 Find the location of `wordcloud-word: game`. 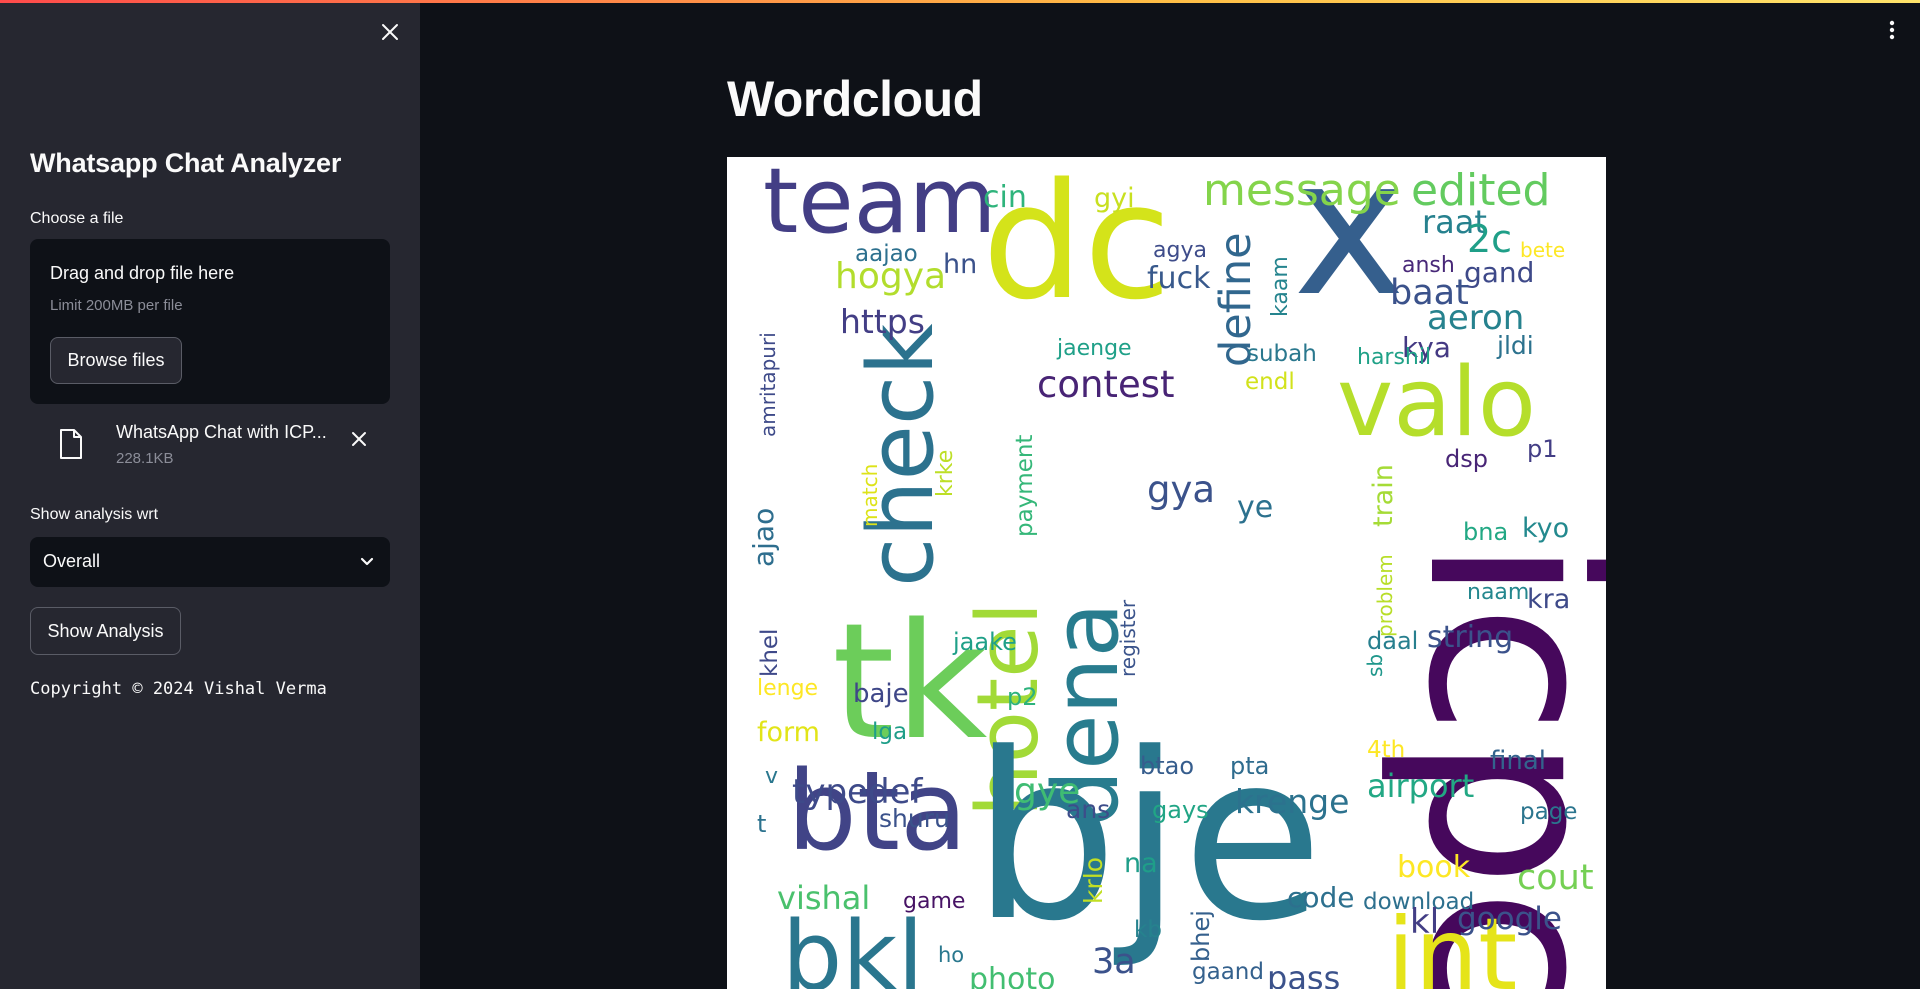

wordcloud-word: game is located at coordinates (934, 901).